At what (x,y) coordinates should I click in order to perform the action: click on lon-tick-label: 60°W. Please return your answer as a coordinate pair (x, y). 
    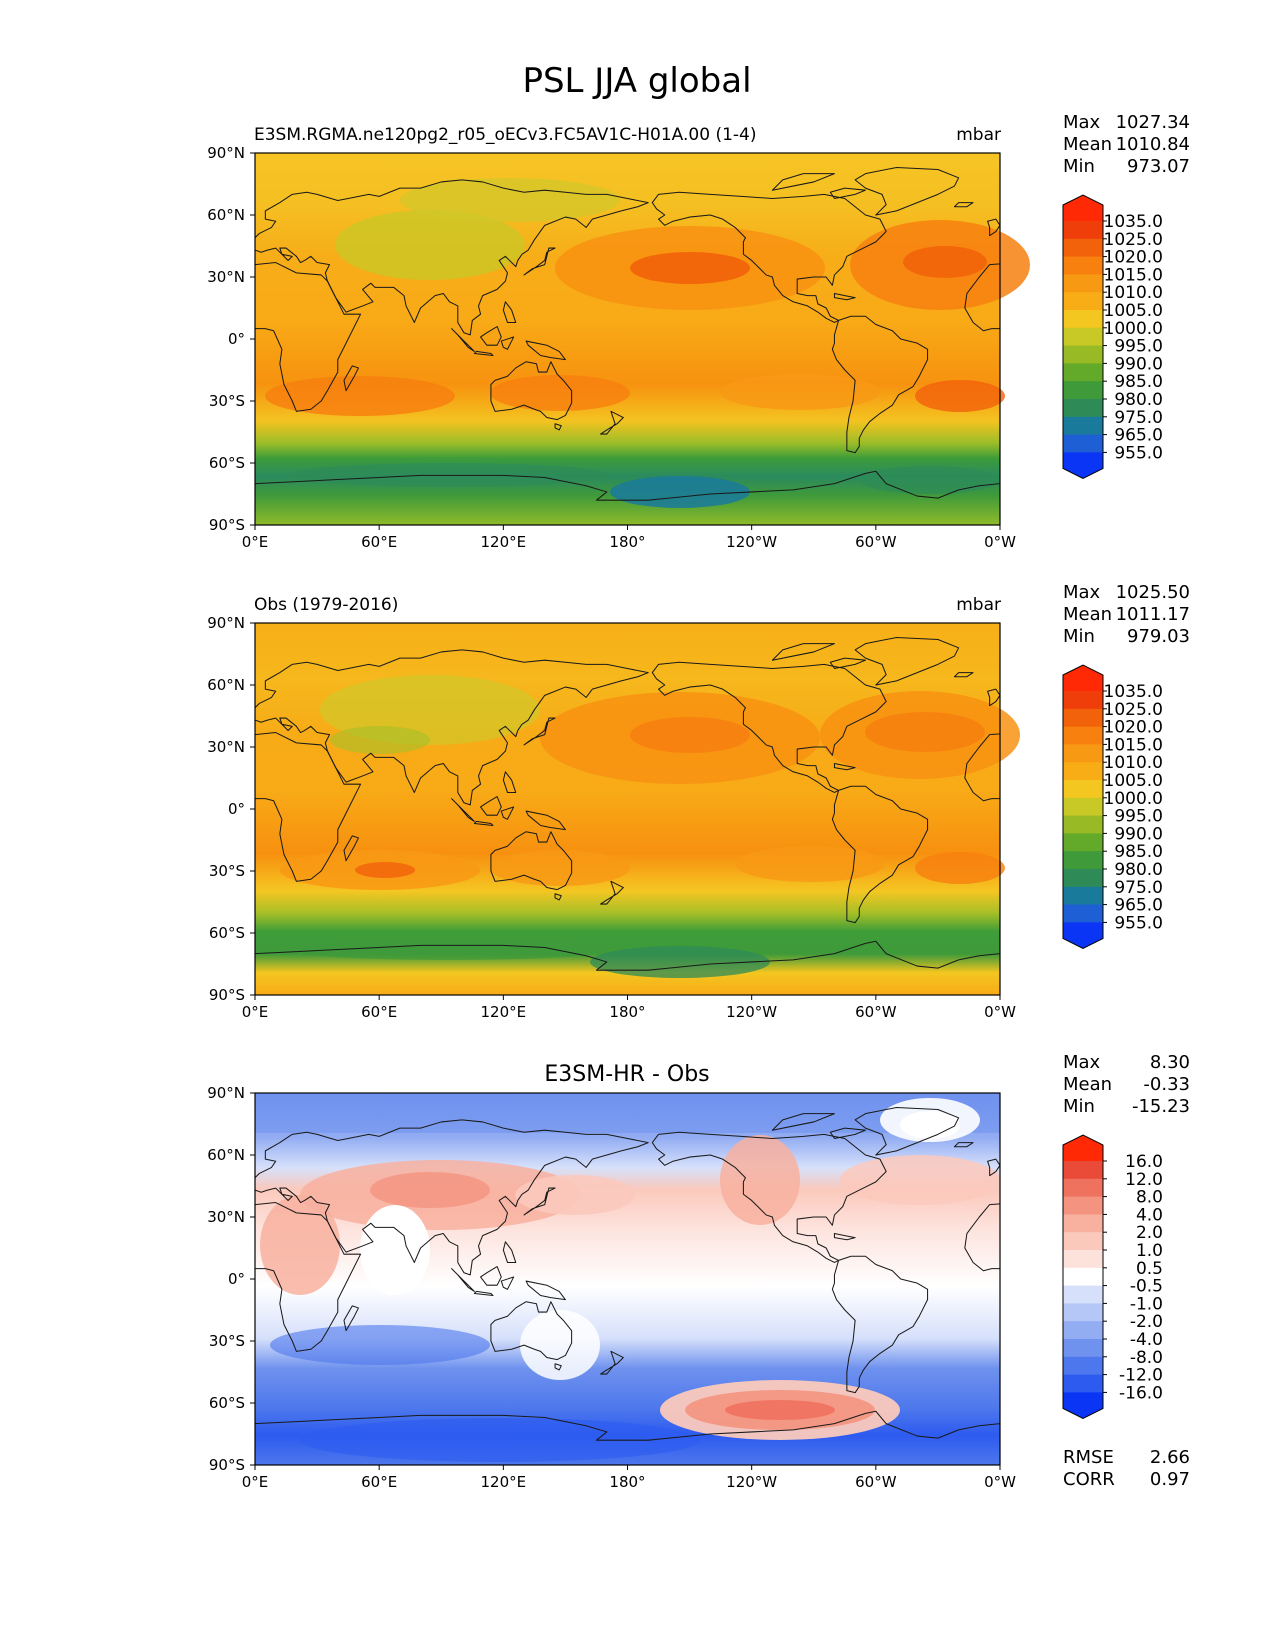
    Looking at the image, I should click on (876, 1012).